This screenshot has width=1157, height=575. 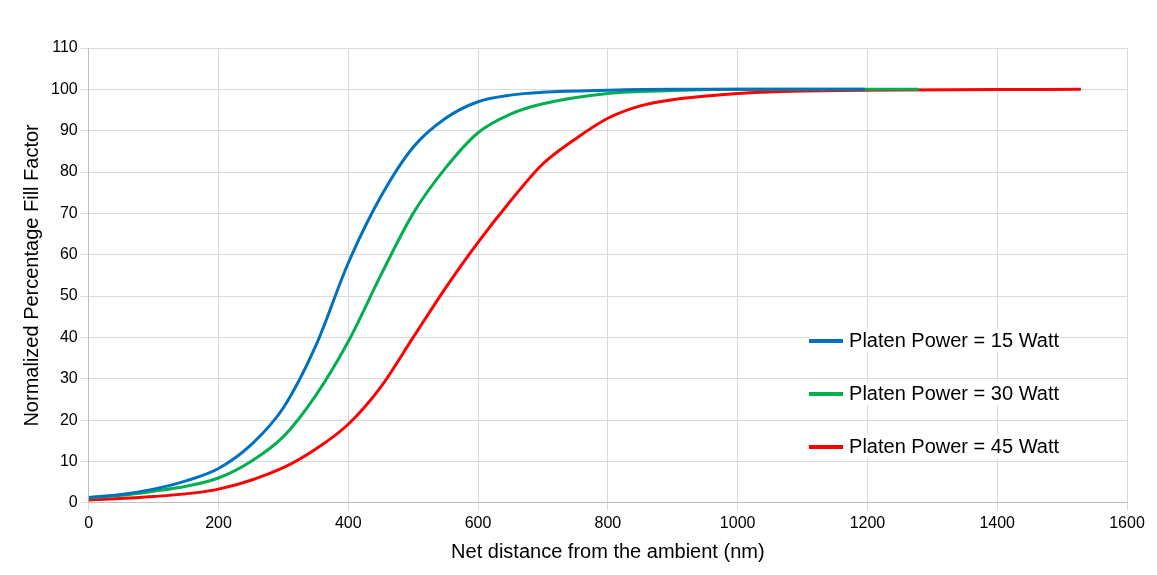 What do you see at coordinates (867, 522) in the screenshot?
I see `x-tick-label: 1200` at bounding box center [867, 522].